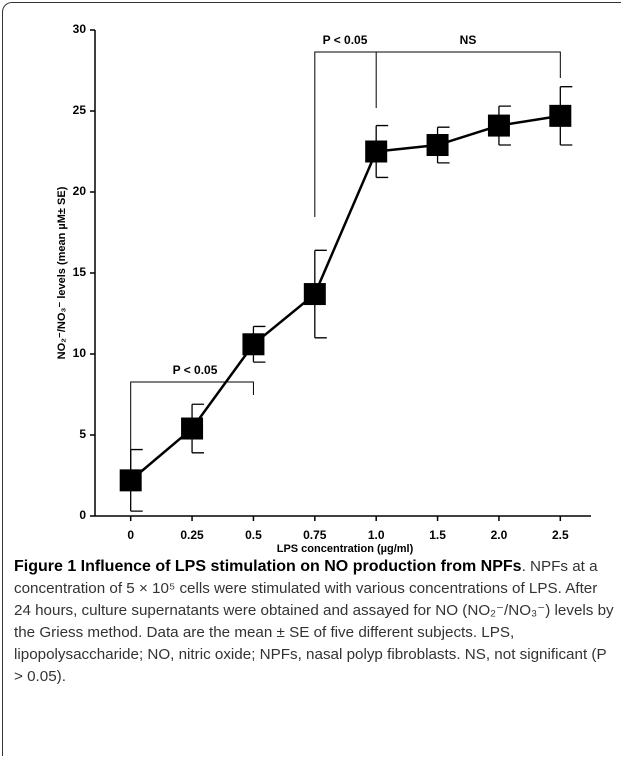 This screenshot has height=759, width=625. I want to click on x-tick-label: 1.5, so click(437, 535).